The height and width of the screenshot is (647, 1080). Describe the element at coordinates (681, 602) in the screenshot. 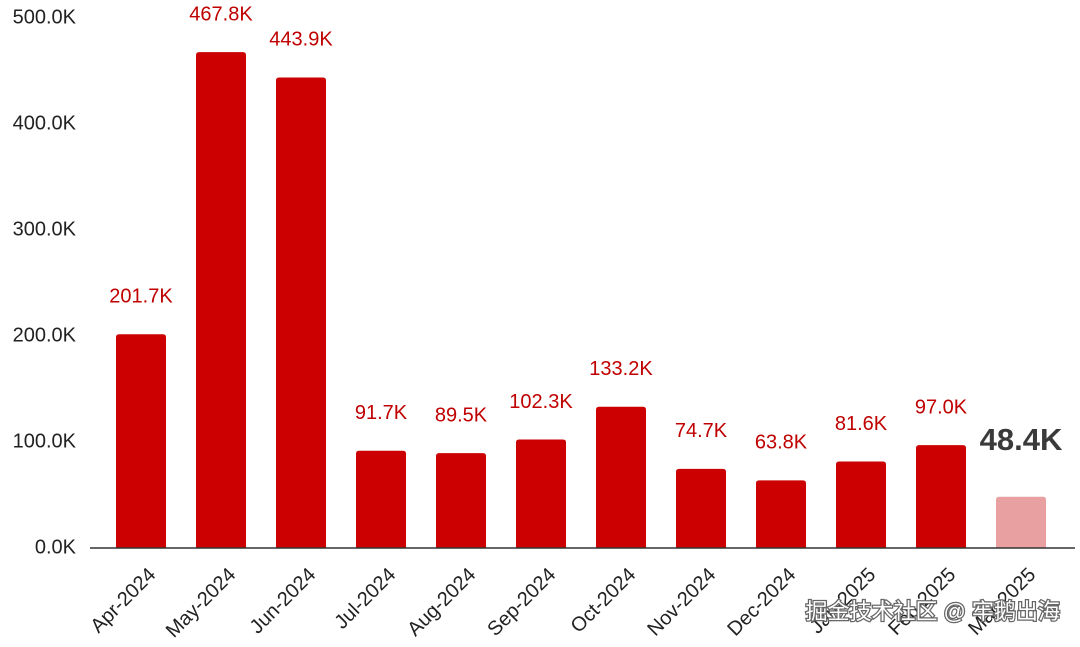

I see `x-tick-label: Nov-2024` at that location.